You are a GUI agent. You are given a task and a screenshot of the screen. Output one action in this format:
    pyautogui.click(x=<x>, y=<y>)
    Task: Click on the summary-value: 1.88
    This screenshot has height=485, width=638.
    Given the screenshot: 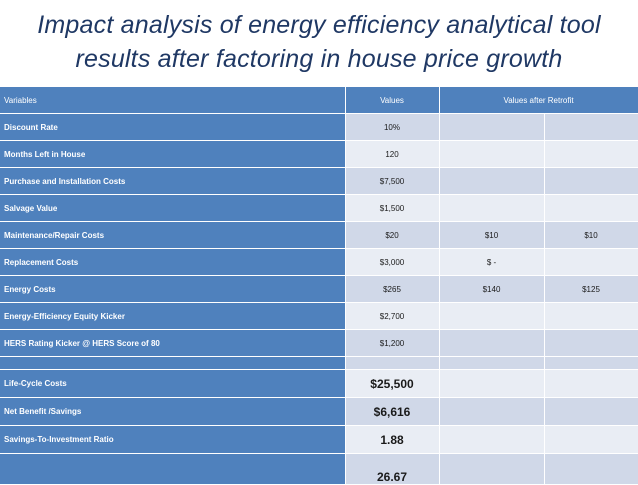 What is the action you would take?
    pyautogui.click(x=392, y=439)
    